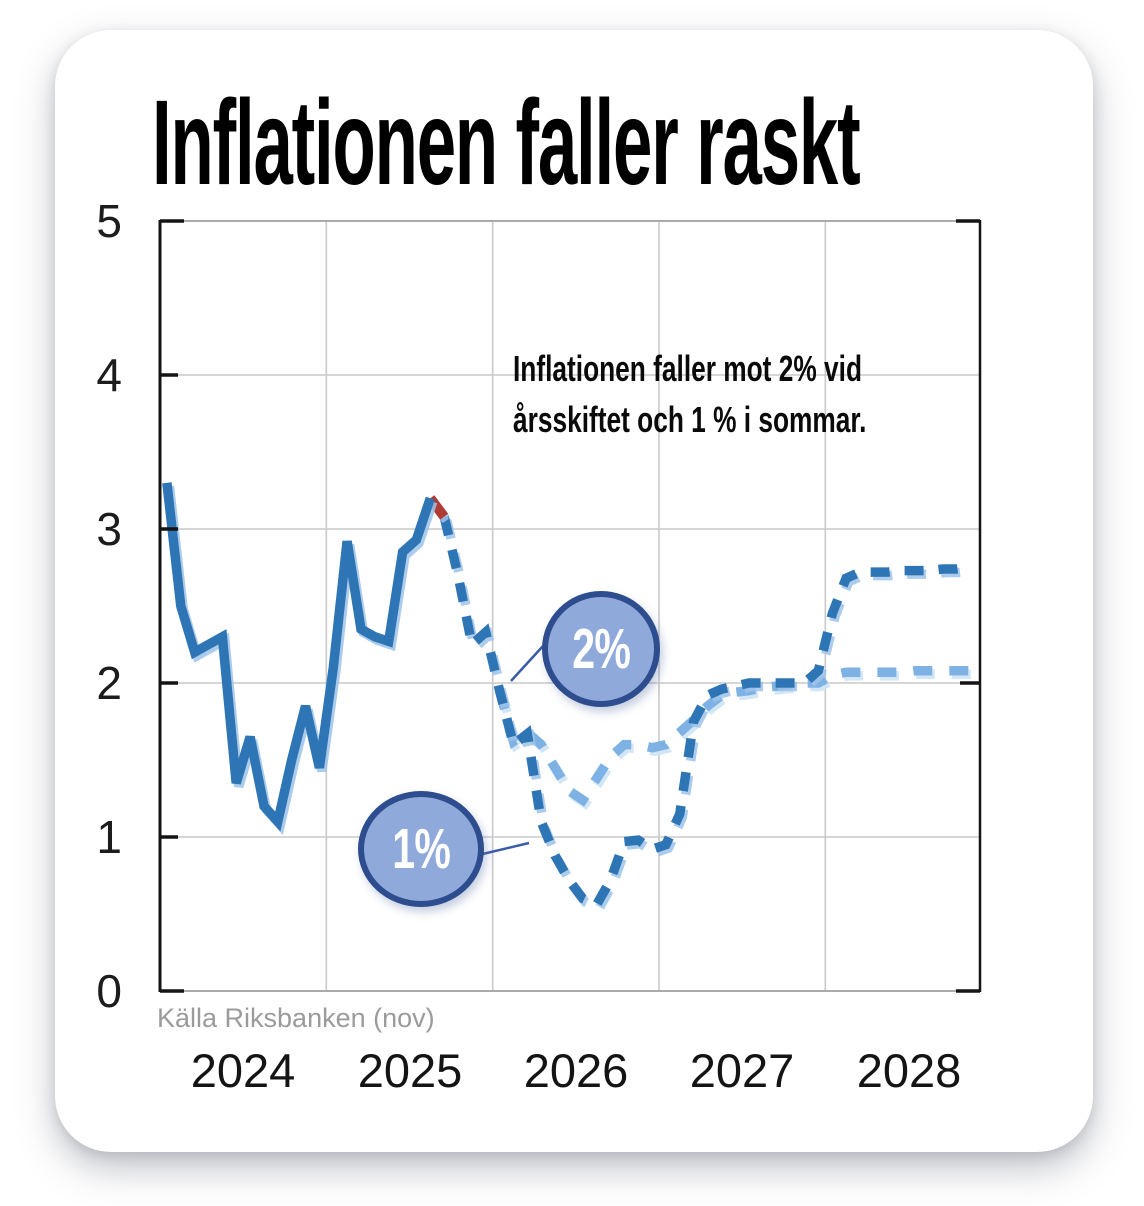 This screenshot has width=1144, height=1206. I want to click on callout-2-percent-label: 2%, so click(601, 649).